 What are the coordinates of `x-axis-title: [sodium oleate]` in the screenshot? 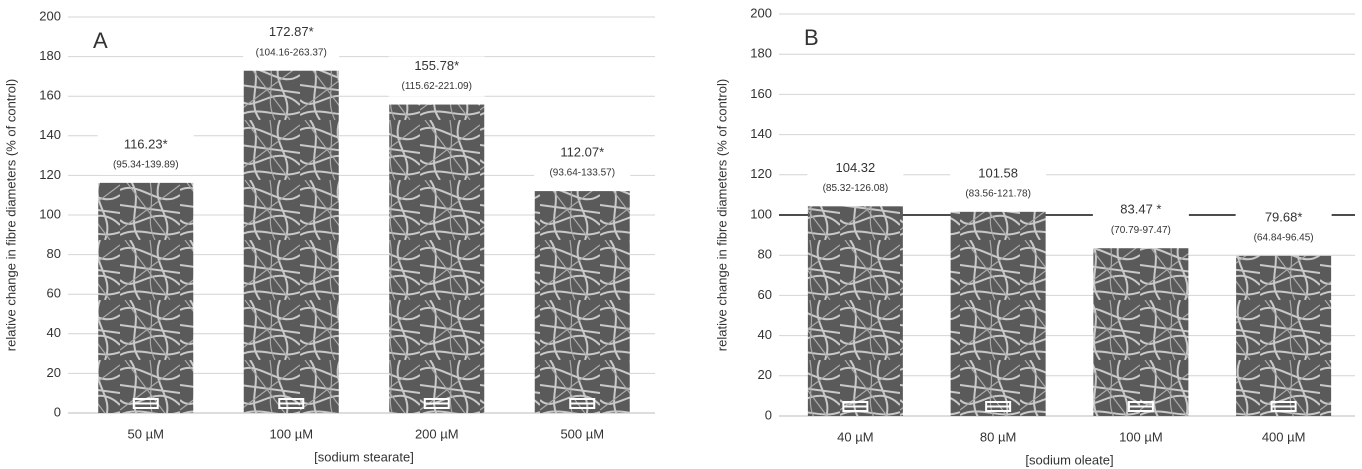 It's located at (1069, 459).